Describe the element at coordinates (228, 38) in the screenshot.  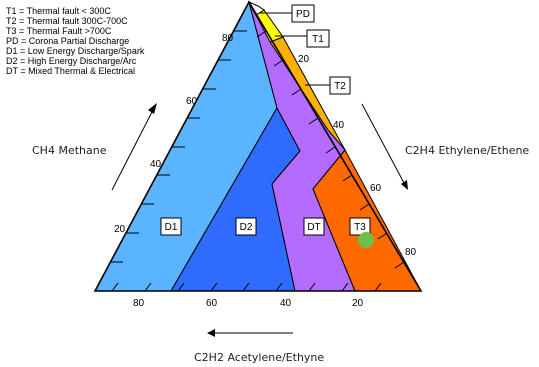
I see `left-tick-label: 80` at that location.